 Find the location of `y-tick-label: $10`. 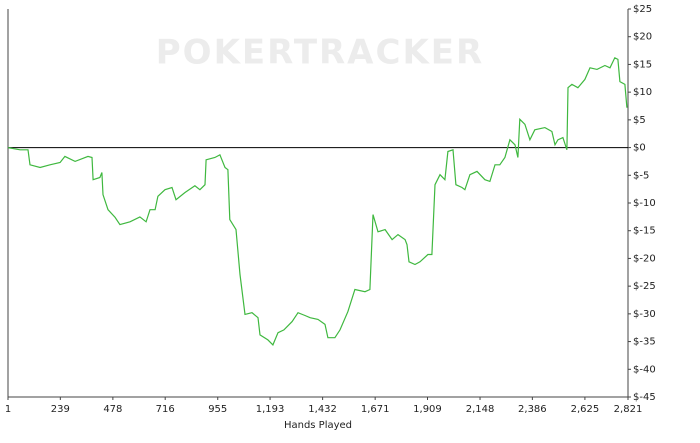

y-tick-label: $10 is located at coordinates (642, 92).